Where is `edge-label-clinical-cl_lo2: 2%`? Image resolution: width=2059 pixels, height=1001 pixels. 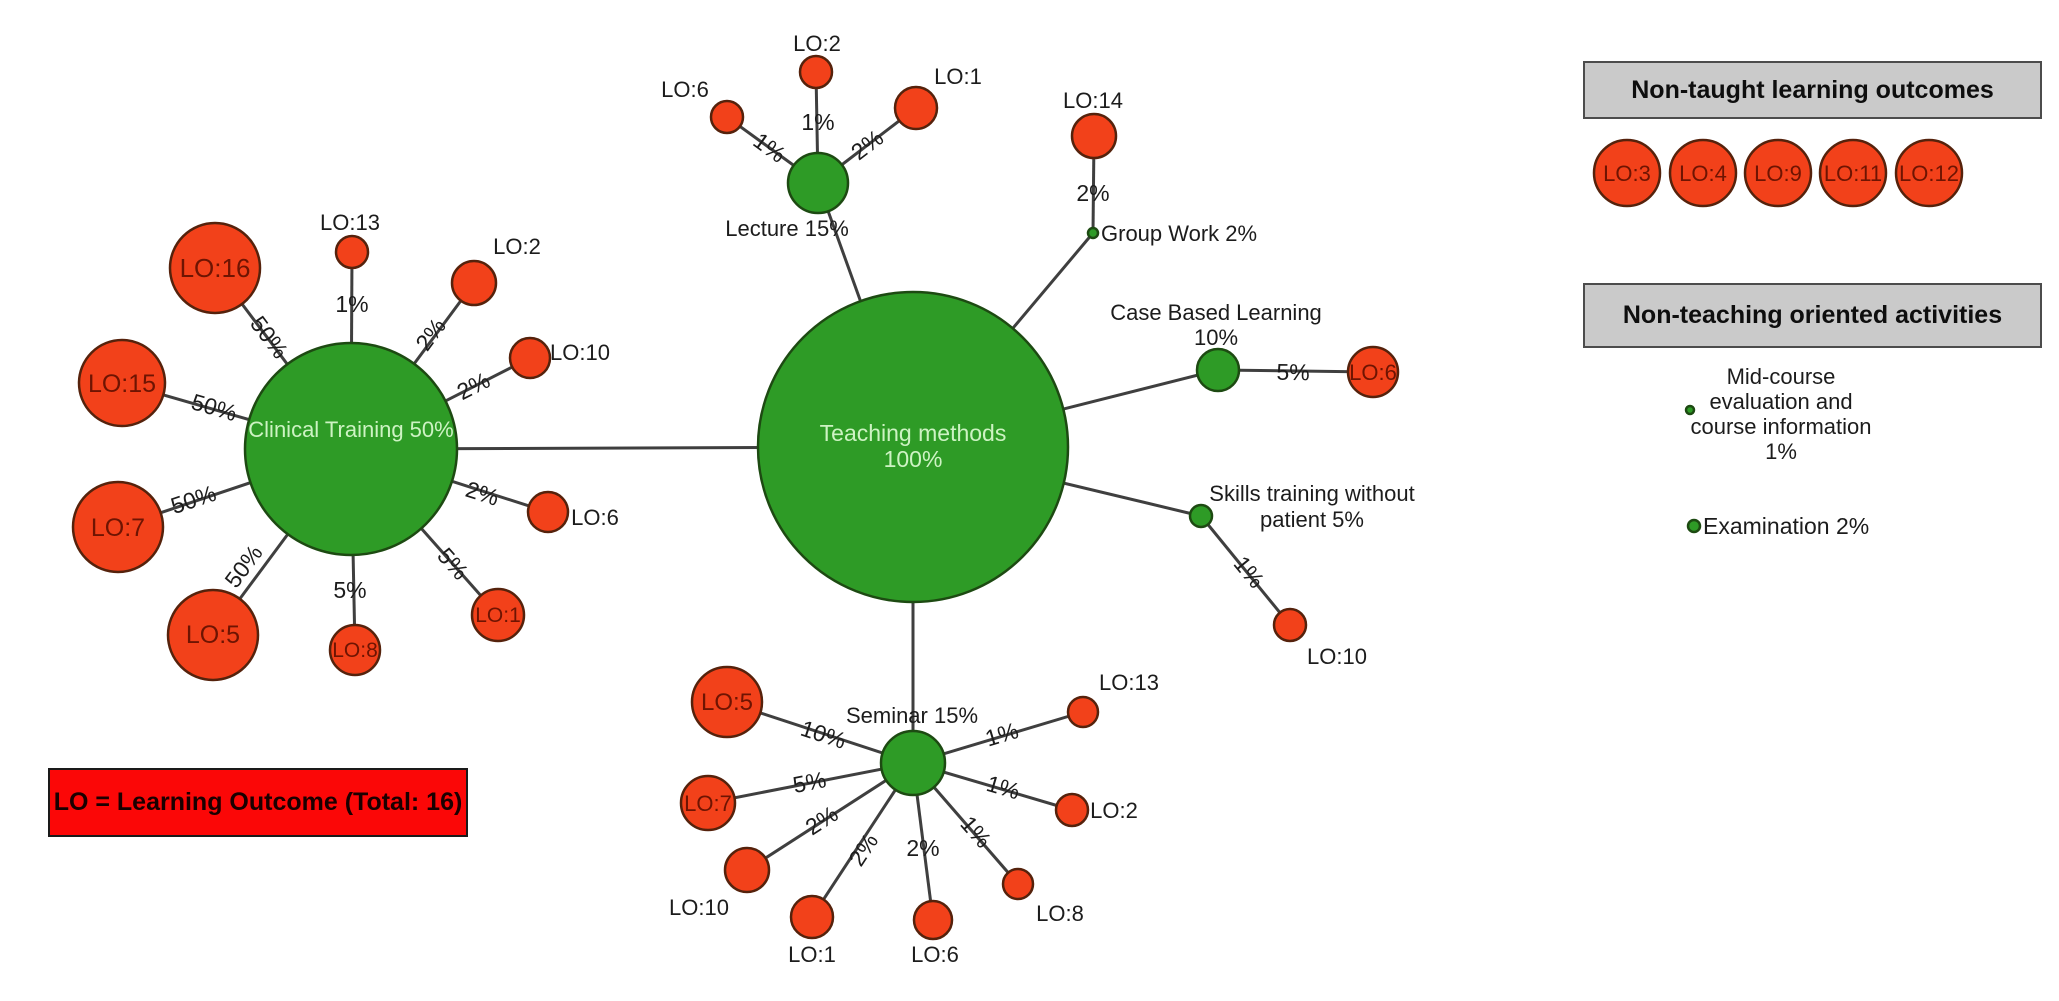
edge-label-clinical-cl_lo2: 2% is located at coordinates (430, 334).